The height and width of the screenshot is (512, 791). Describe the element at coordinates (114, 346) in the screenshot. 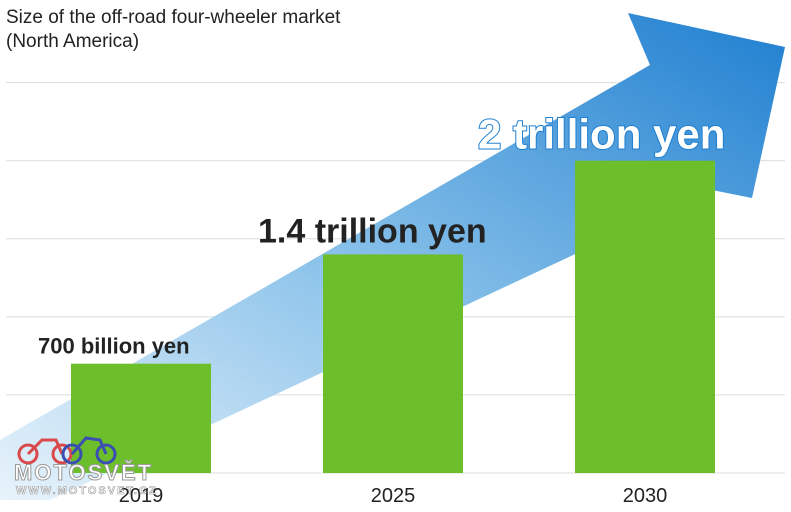

I see `data-label-2019: 700 billion yen` at that location.